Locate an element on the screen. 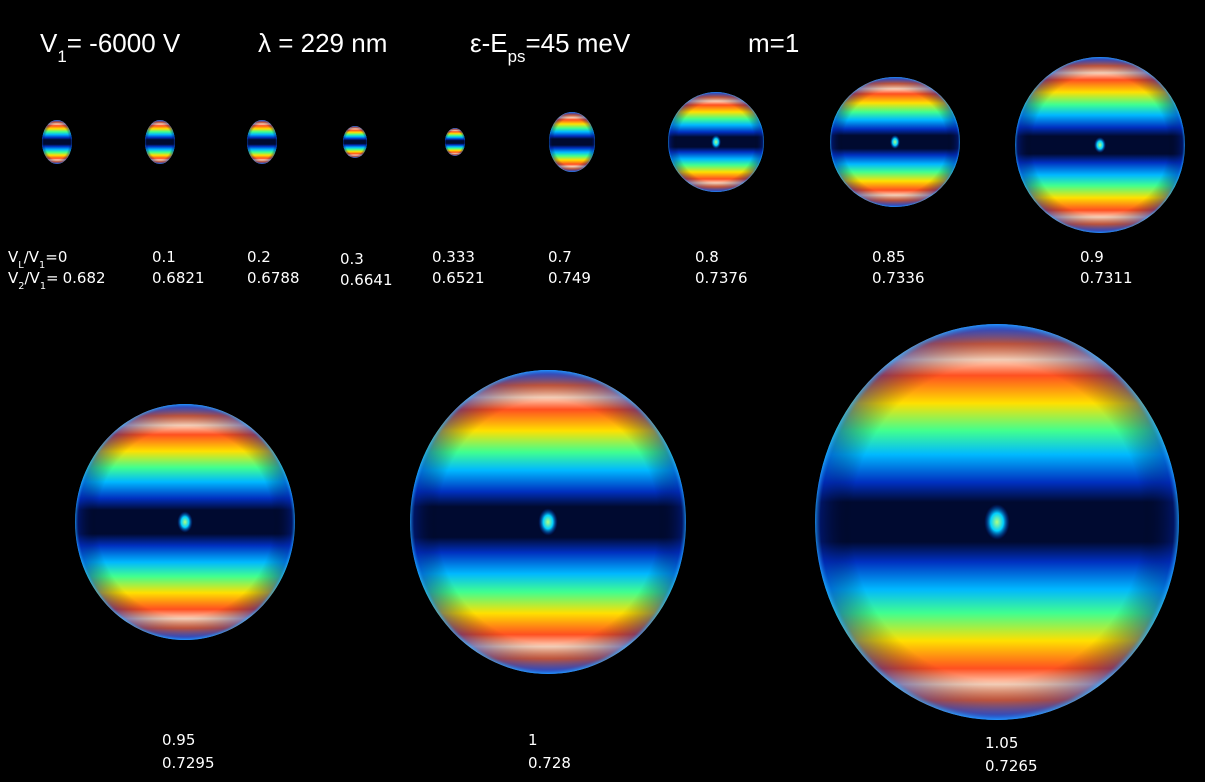 The height and width of the screenshot is (782, 1205). vl-ratio: 0.3 is located at coordinates (352, 259).